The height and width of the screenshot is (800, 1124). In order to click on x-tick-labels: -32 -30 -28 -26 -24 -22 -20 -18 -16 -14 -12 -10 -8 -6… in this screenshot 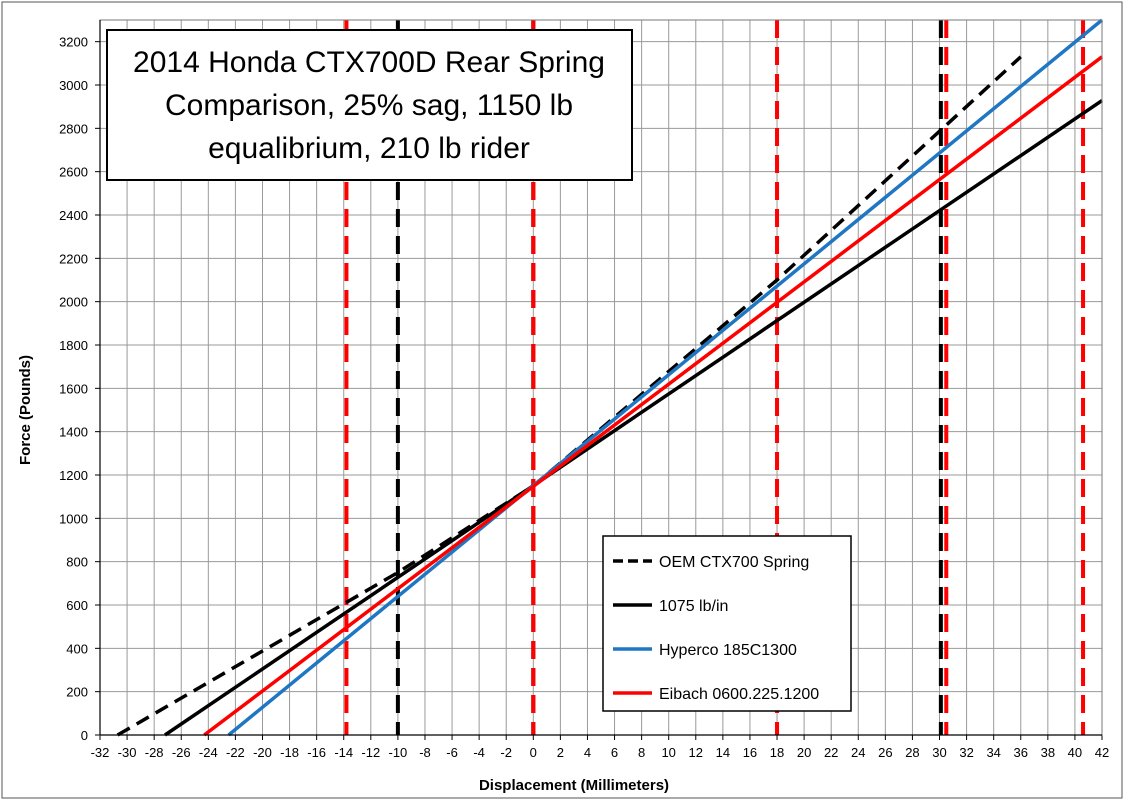, I will do `click(600, 752)`.